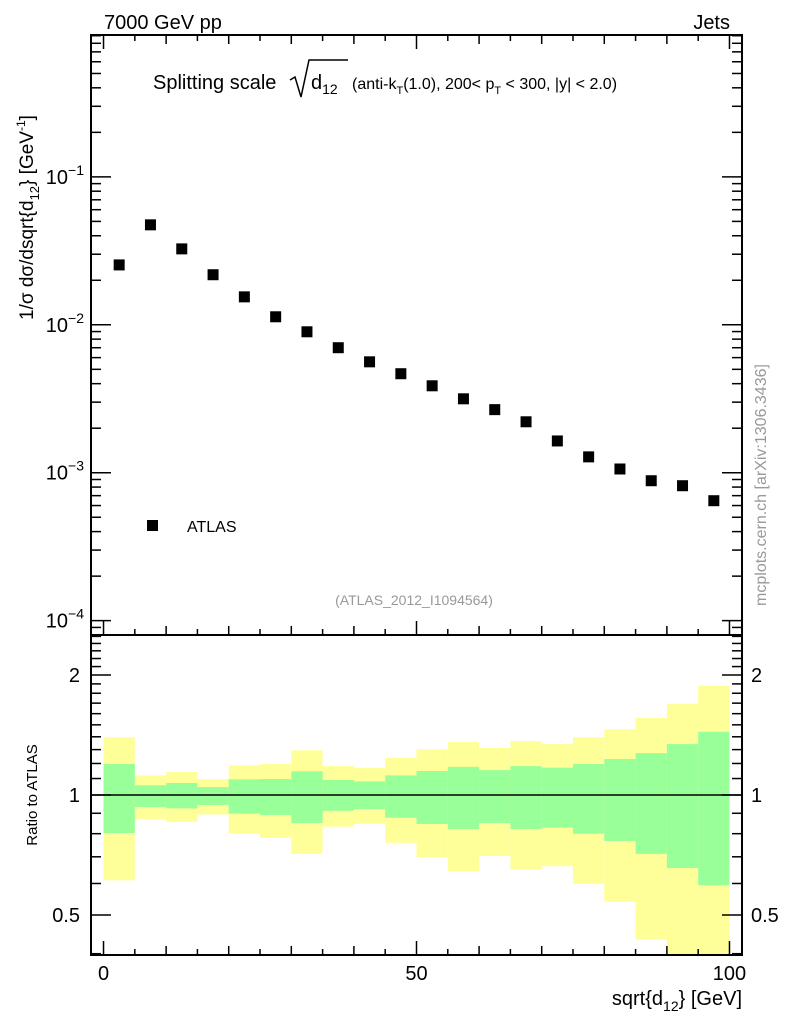 The width and height of the screenshot is (786, 1024). Describe the element at coordinates (103, 974) in the screenshot. I see `x-tick-label: 0` at that location.